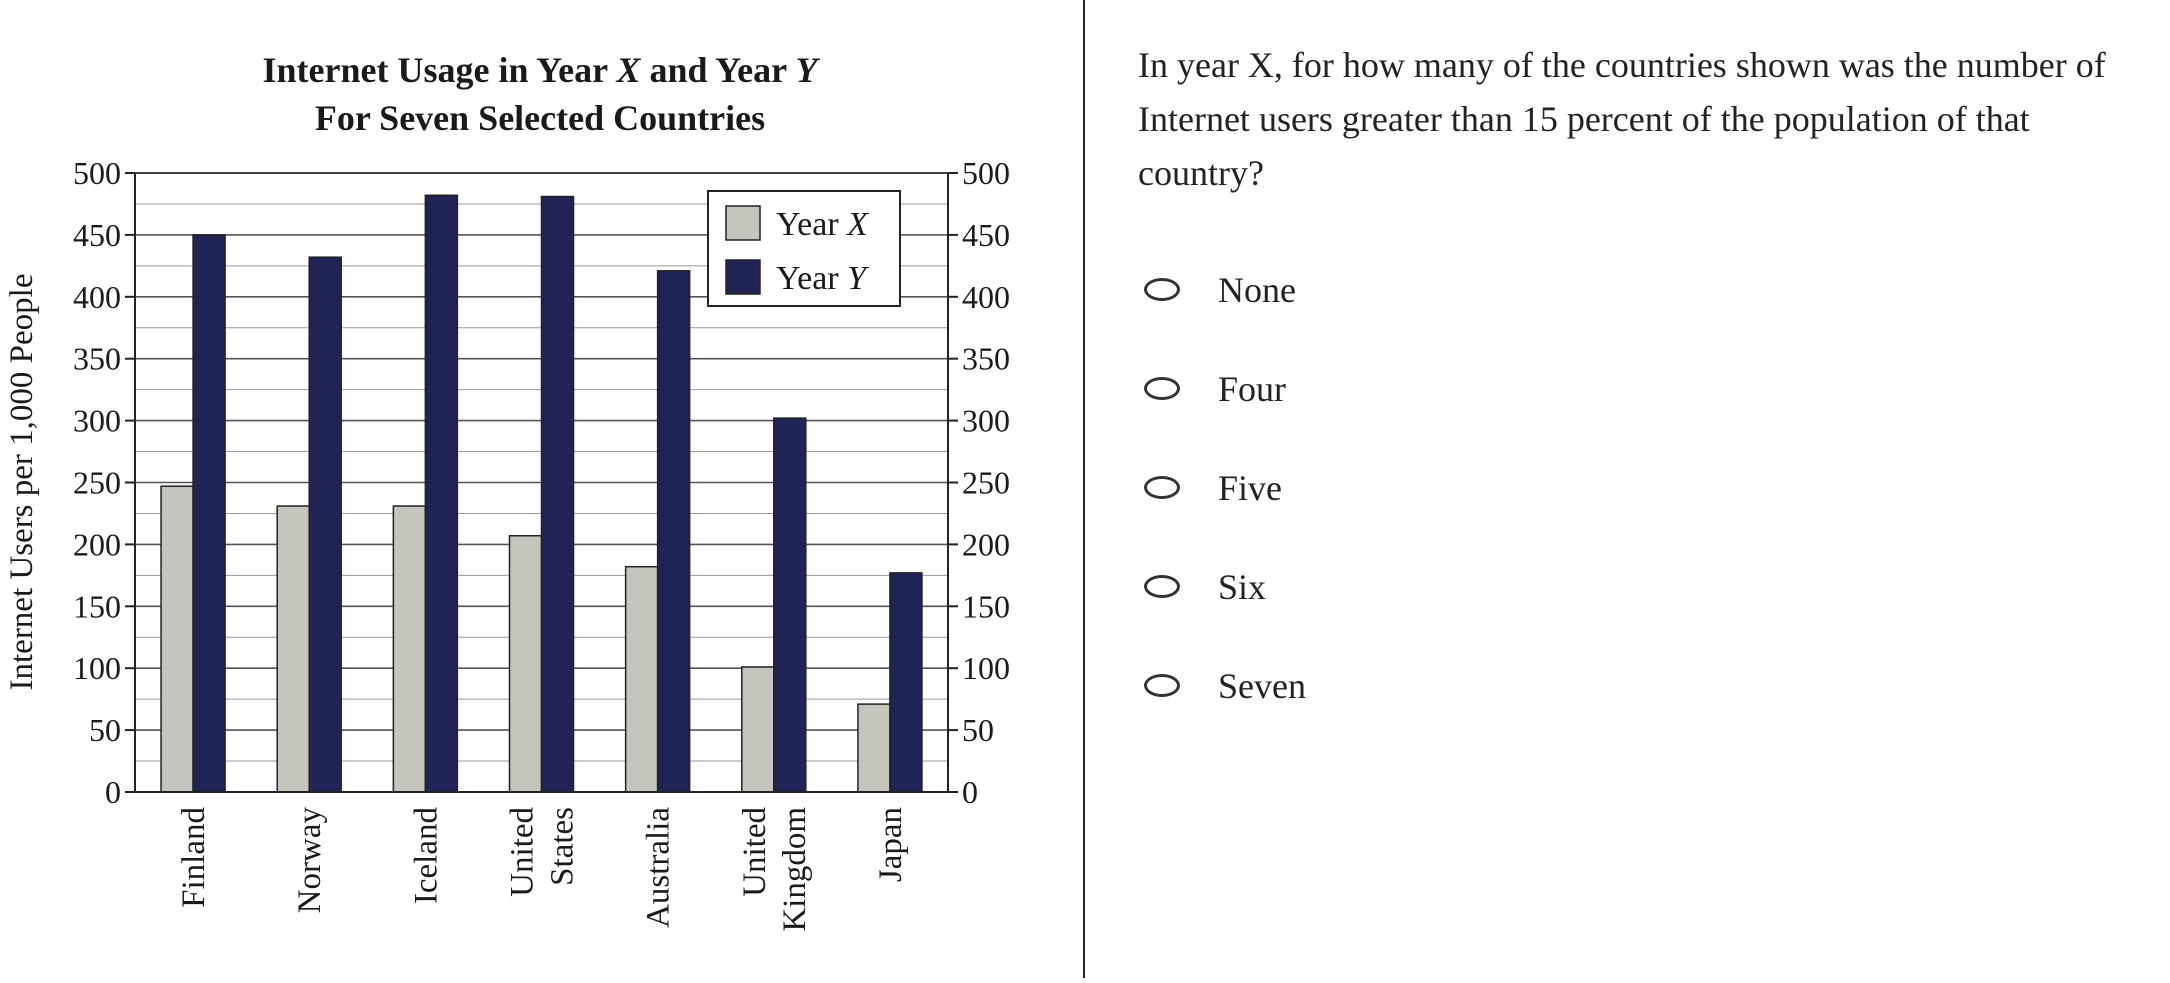 This screenshot has height=983, width=2170. I want to click on y-tick-label-left: 0, so click(113, 792).